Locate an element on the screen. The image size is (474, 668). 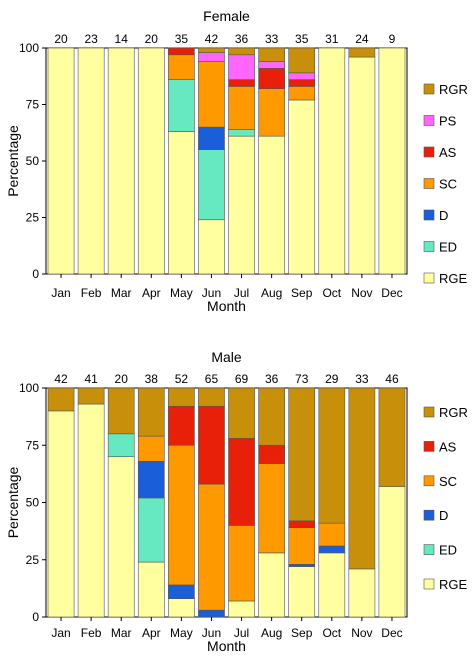
y-tick-label: 75 is located at coordinates (33, 105).